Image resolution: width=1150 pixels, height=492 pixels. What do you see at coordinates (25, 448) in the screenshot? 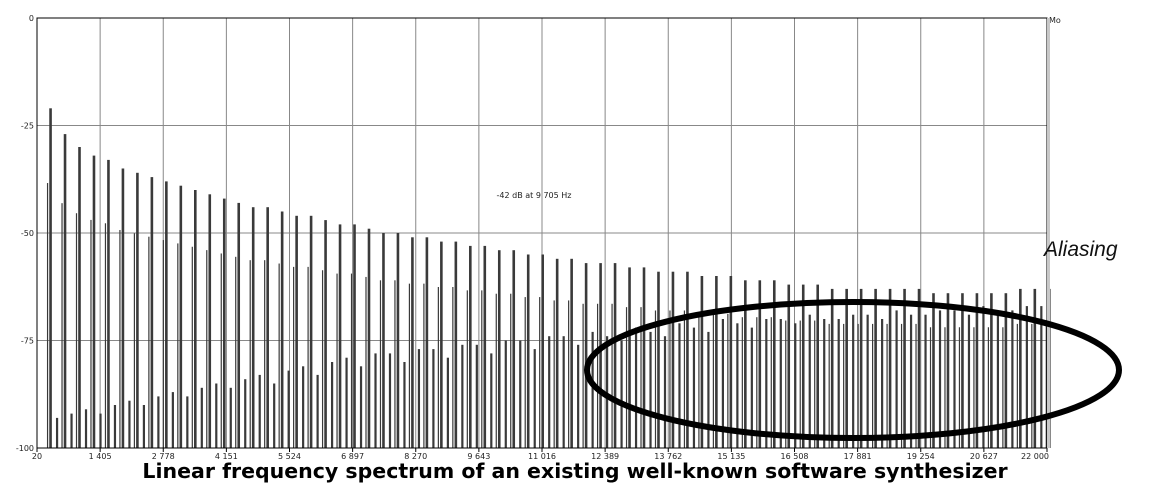
I see `y-tick-label: -100` at bounding box center [25, 448].